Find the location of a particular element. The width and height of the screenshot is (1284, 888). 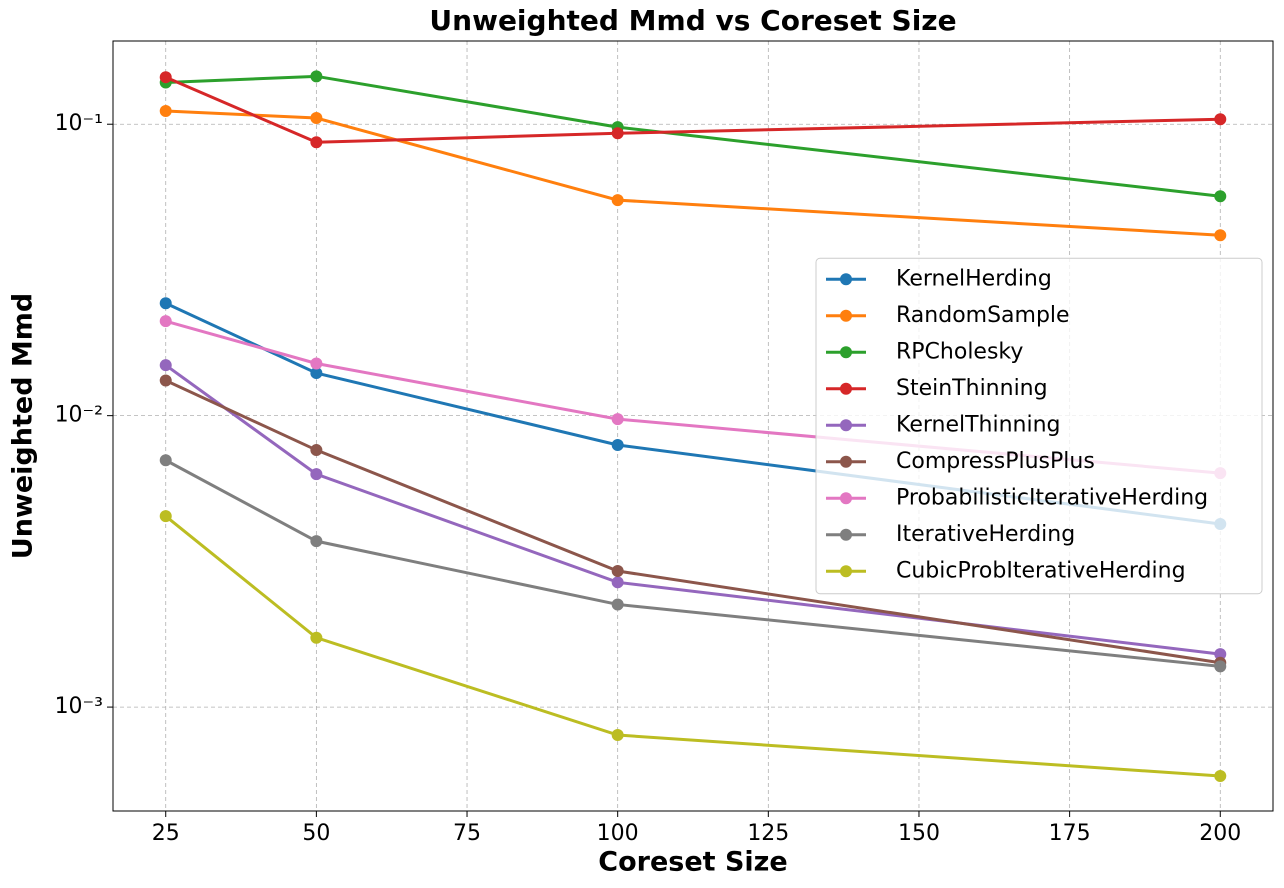

legend-text: KernelThinning is located at coordinates (978, 424).